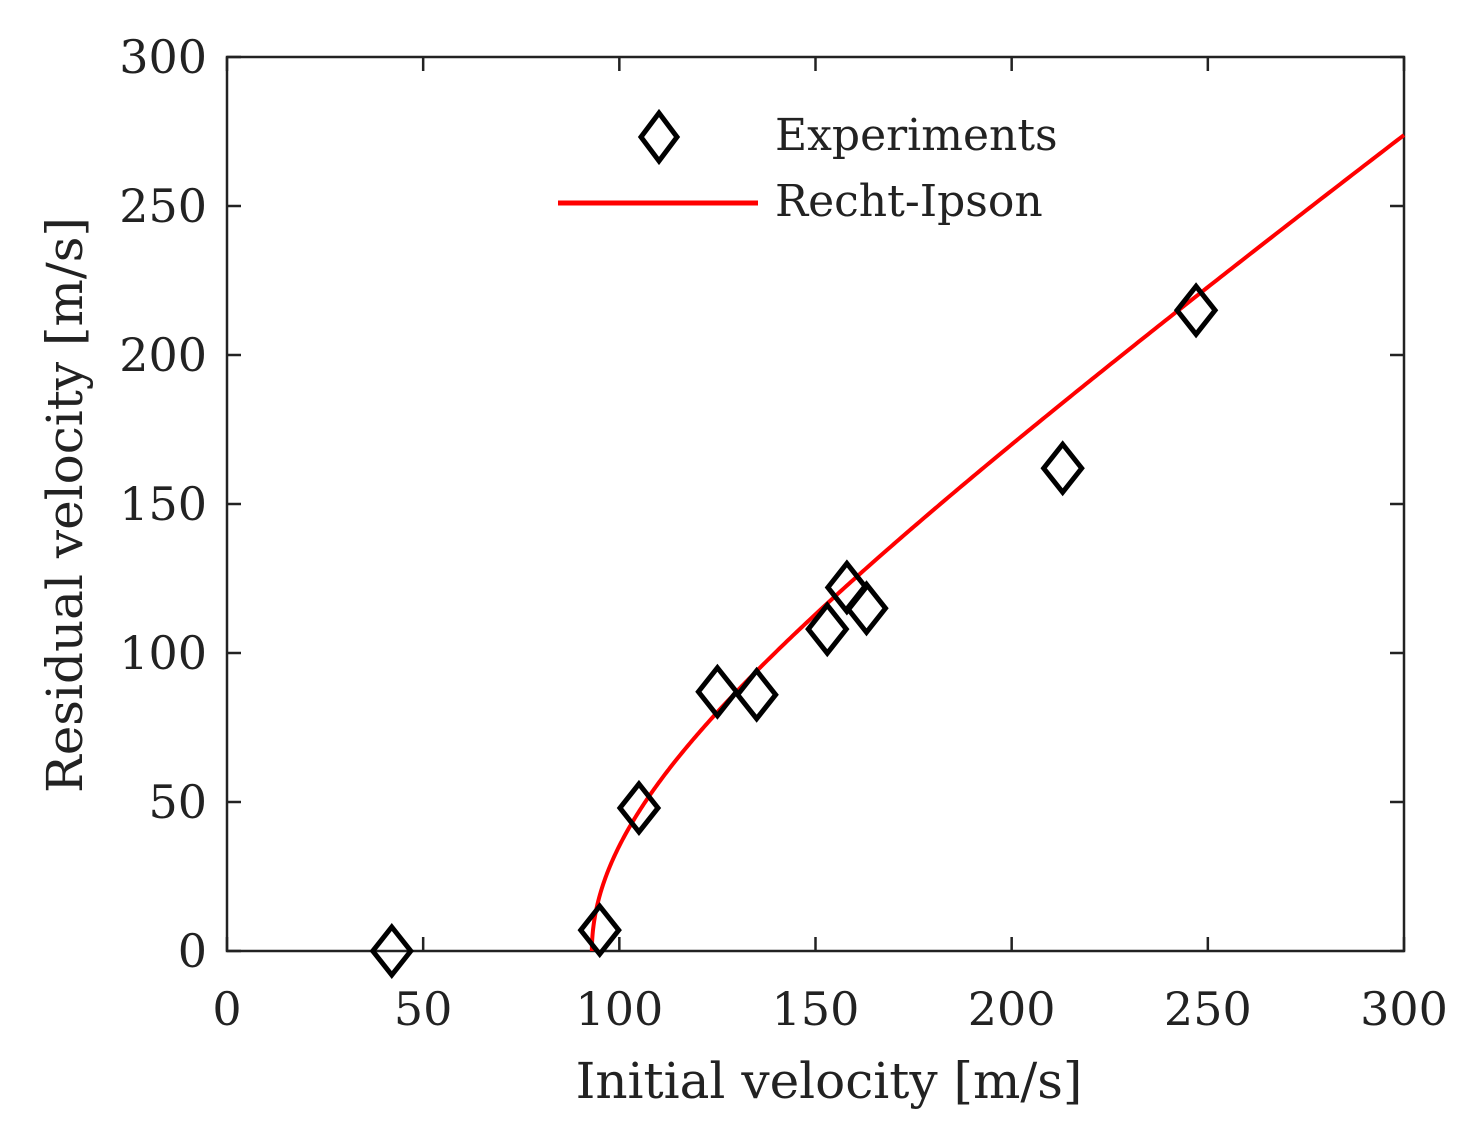 The image size is (1473, 1142). I want to click on legend-recht-ipson-label: Recht-Ipson, so click(909, 201).